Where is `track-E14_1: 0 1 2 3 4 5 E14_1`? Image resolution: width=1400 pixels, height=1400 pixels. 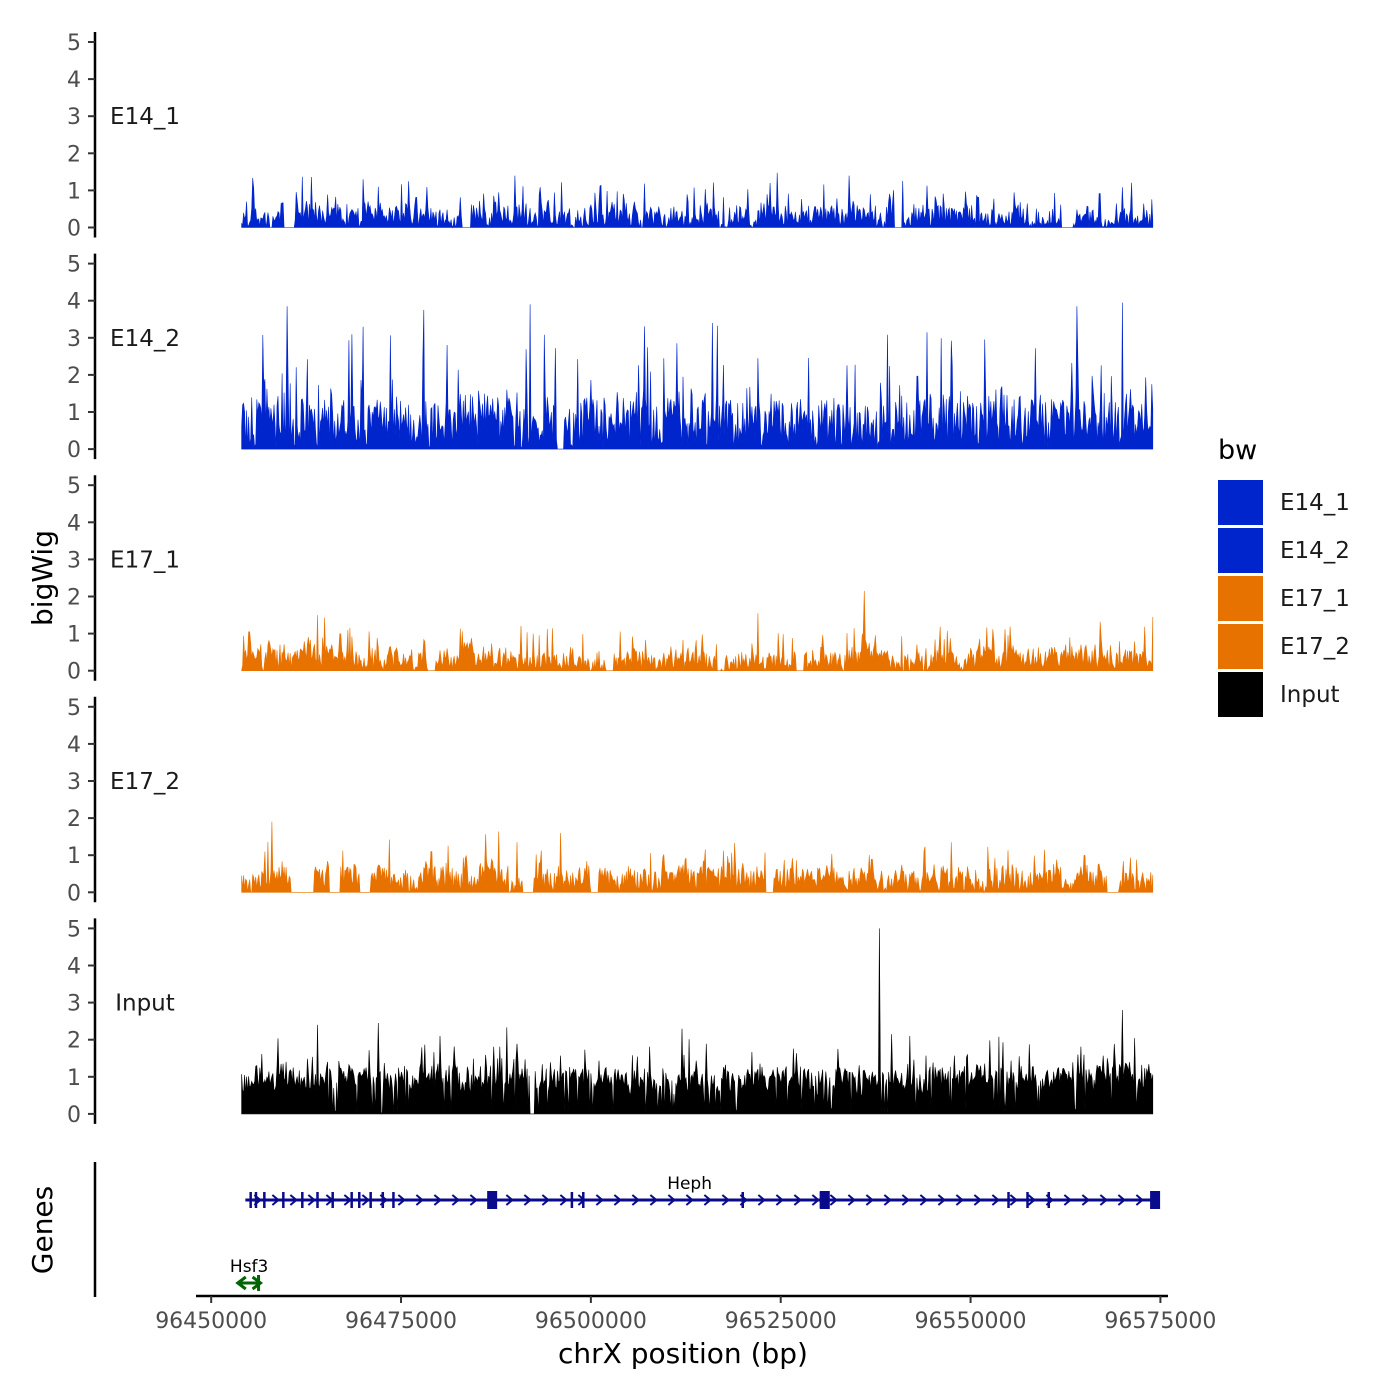
track-E14_1: 0 1 2 3 4 5 E14_1 is located at coordinates (610, 136).